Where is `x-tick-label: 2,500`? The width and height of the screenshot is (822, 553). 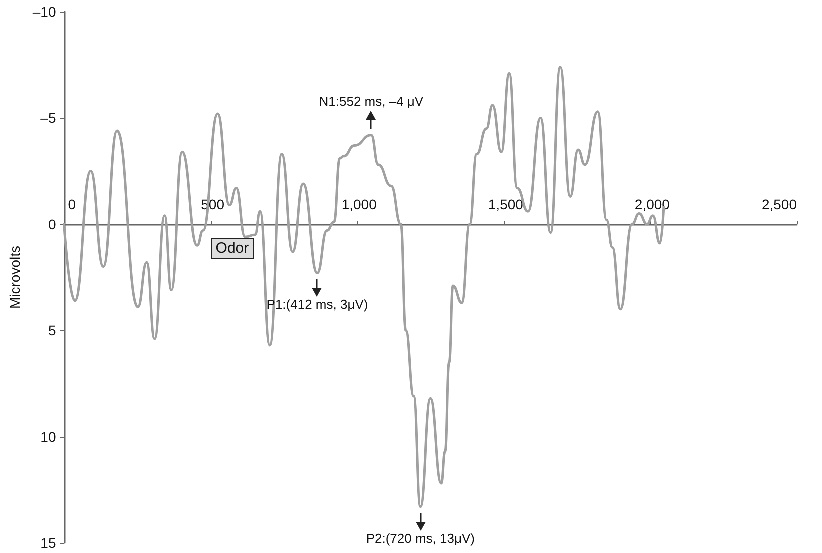 x-tick-label: 2,500 is located at coordinates (780, 204).